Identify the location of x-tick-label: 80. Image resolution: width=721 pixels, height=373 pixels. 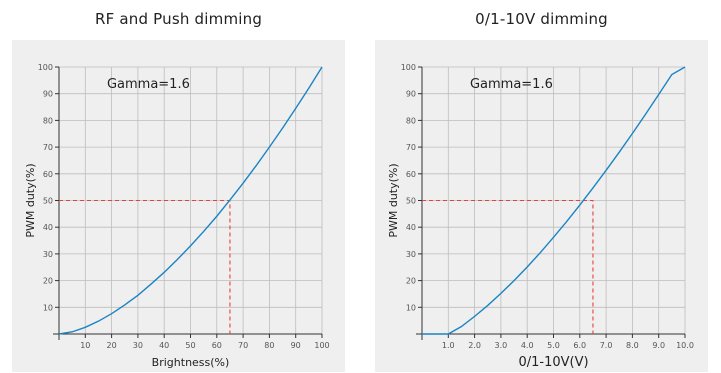
(269, 345).